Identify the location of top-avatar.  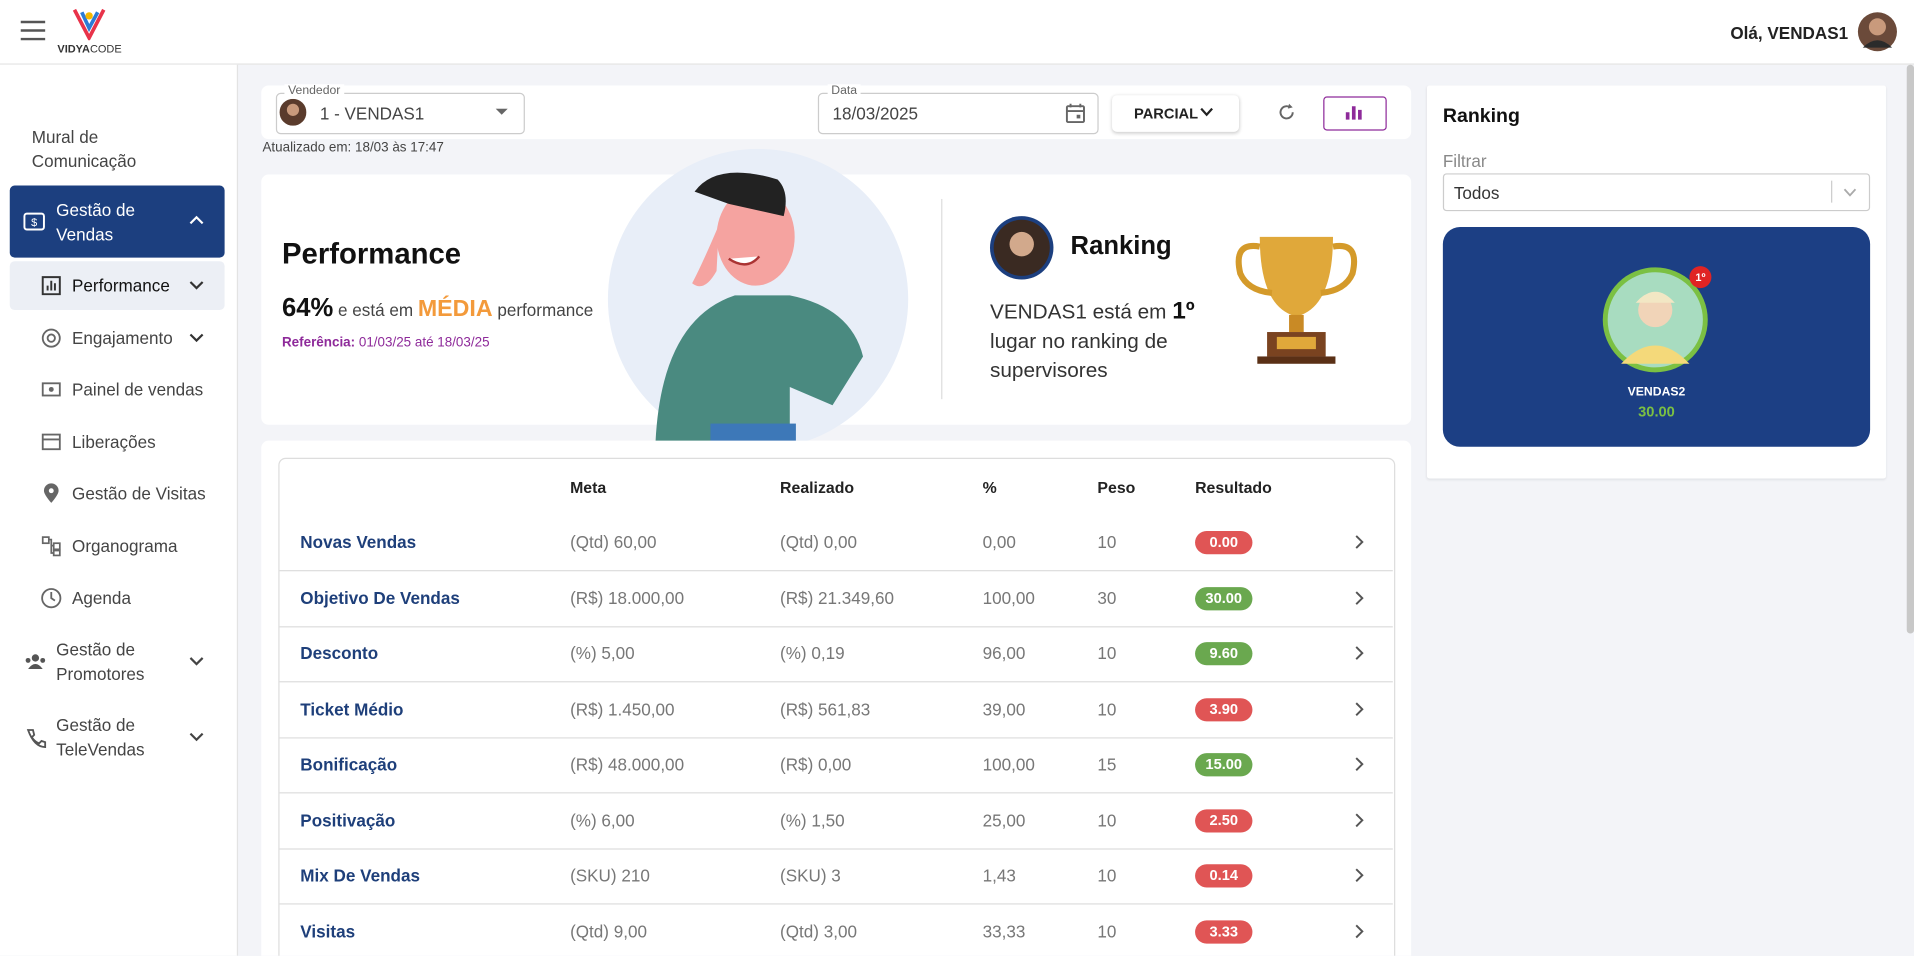
(1655, 320).